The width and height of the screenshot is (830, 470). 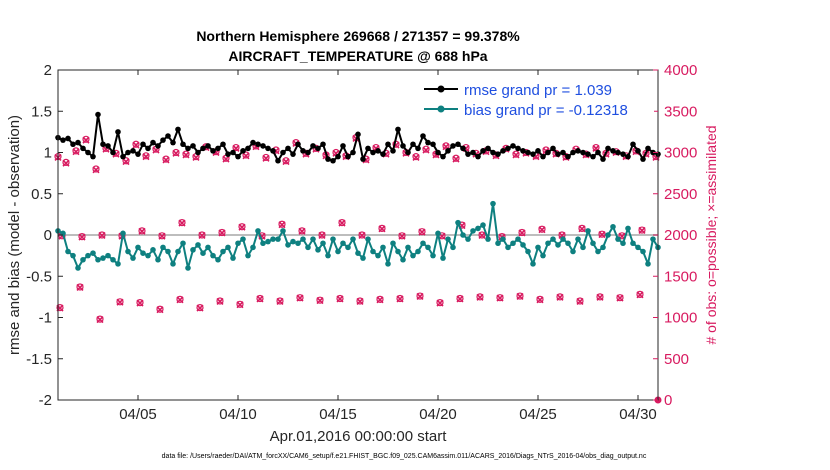 I want to click on y2-tick-label: 3500, so click(x=680, y=111).